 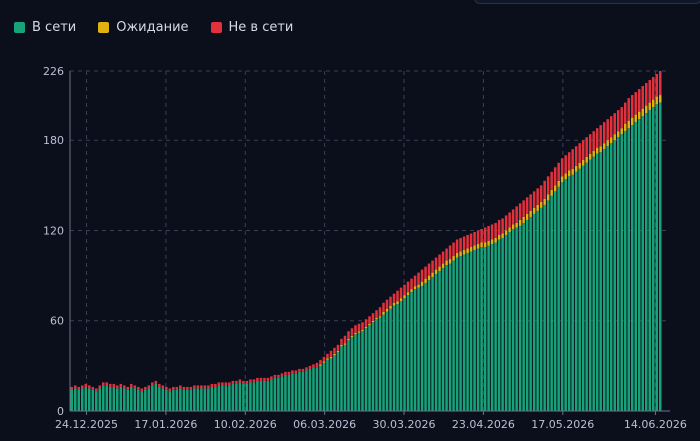 What do you see at coordinates (60, 411) in the screenshot?
I see `y-tick-label: 0` at bounding box center [60, 411].